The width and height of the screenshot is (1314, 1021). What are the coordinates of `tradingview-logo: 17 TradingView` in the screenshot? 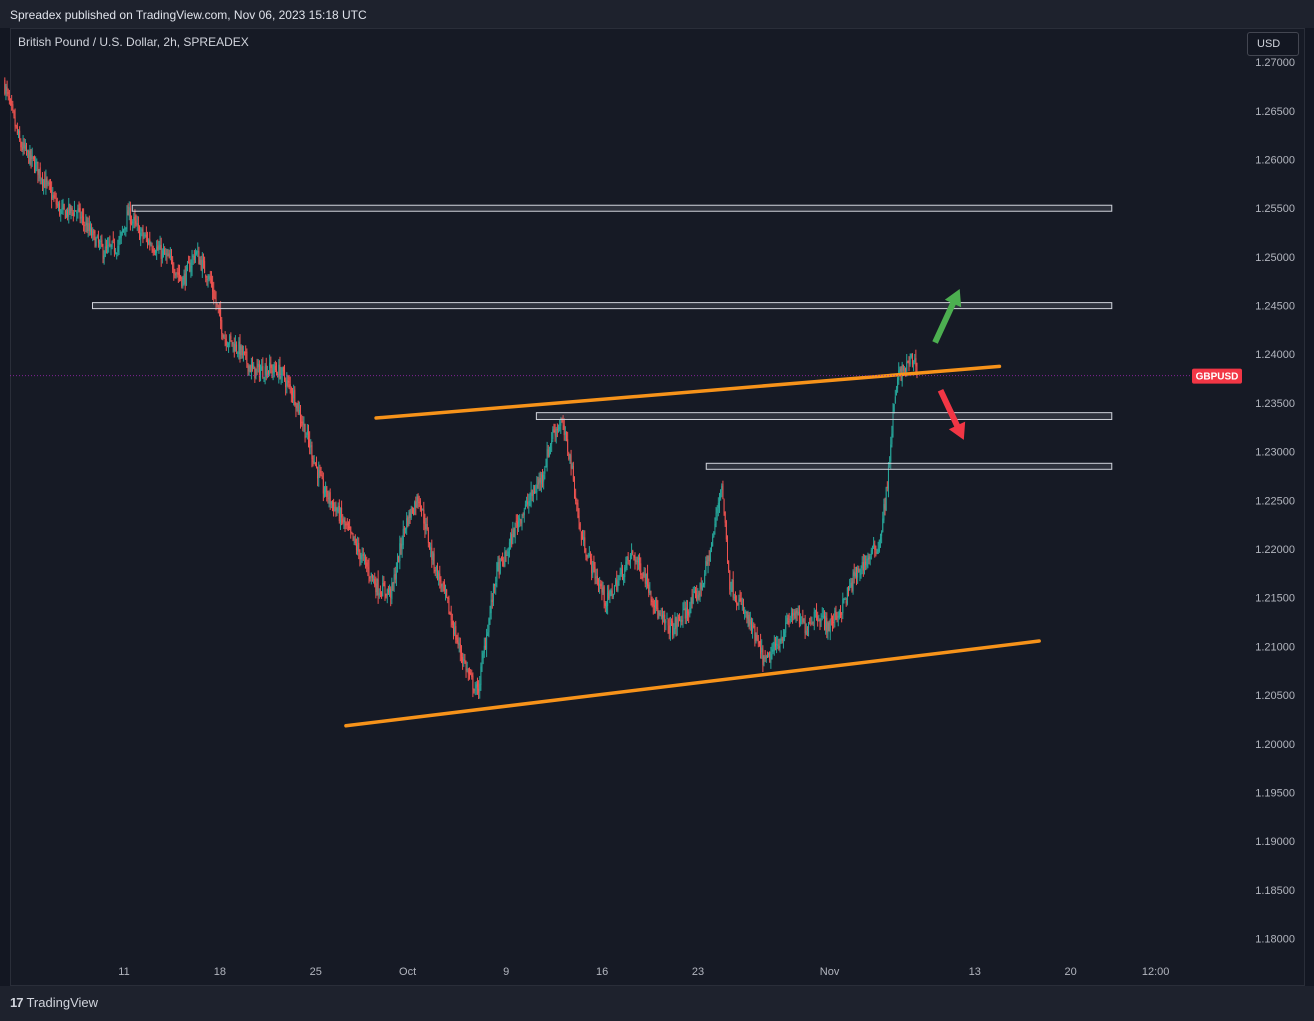 It's located at (54, 1002).